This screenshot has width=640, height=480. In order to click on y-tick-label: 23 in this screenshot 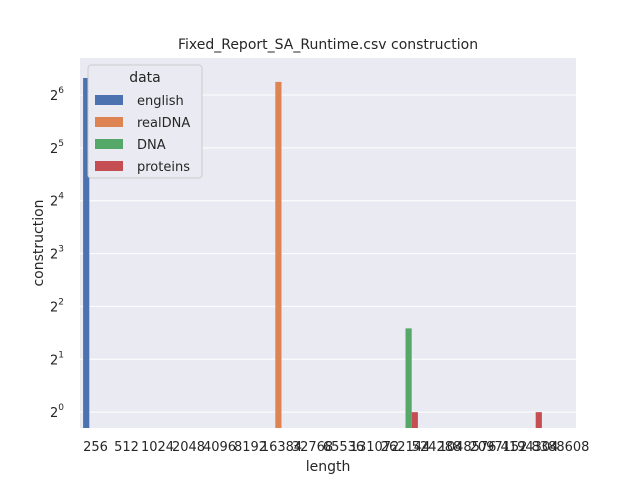, I will do `click(57, 254)`.